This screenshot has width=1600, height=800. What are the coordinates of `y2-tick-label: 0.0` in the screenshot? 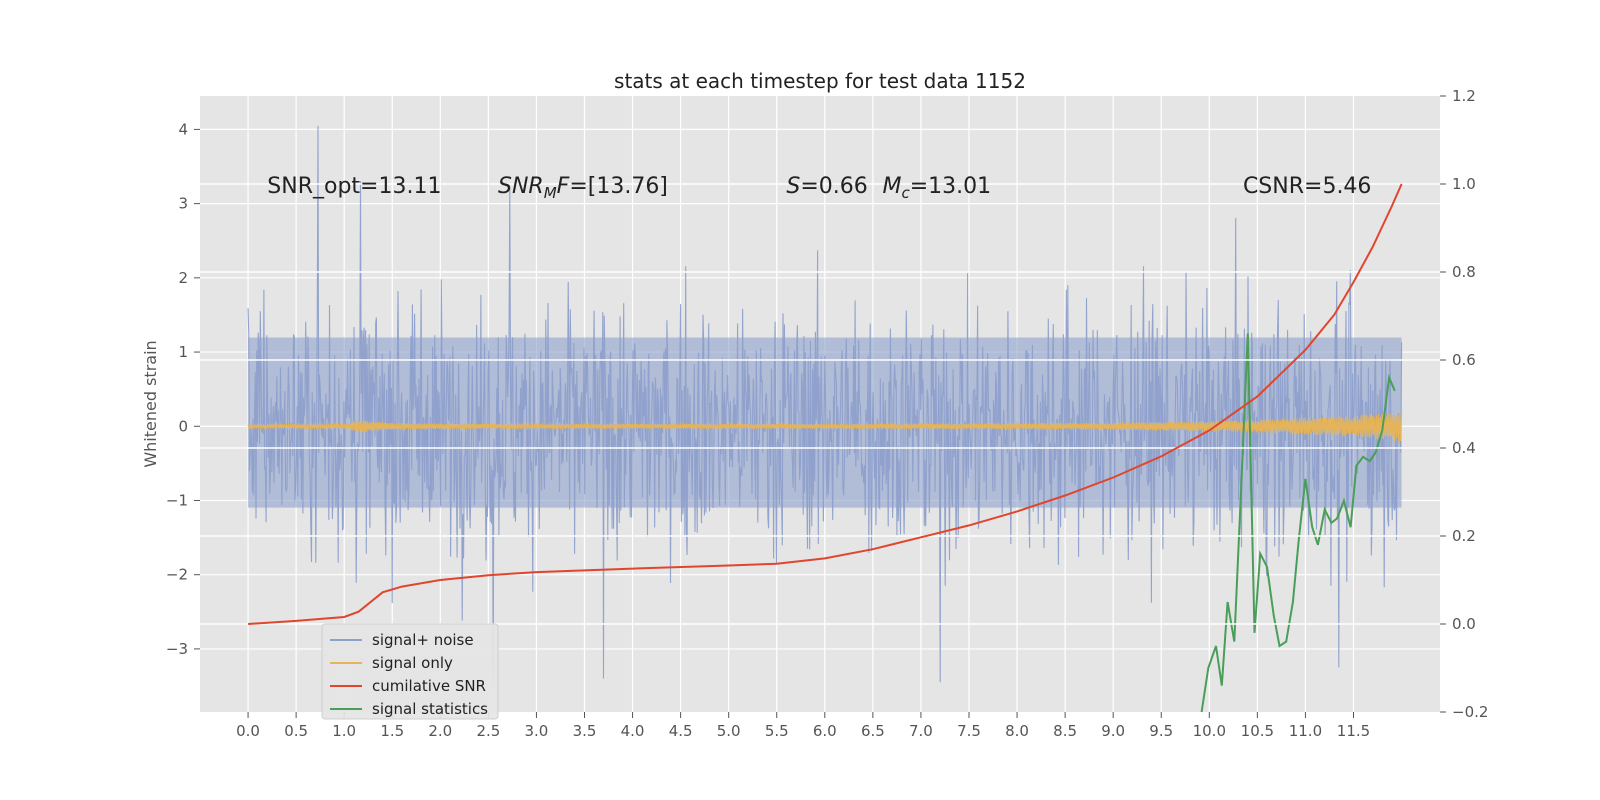 It's located at (1464, 624).